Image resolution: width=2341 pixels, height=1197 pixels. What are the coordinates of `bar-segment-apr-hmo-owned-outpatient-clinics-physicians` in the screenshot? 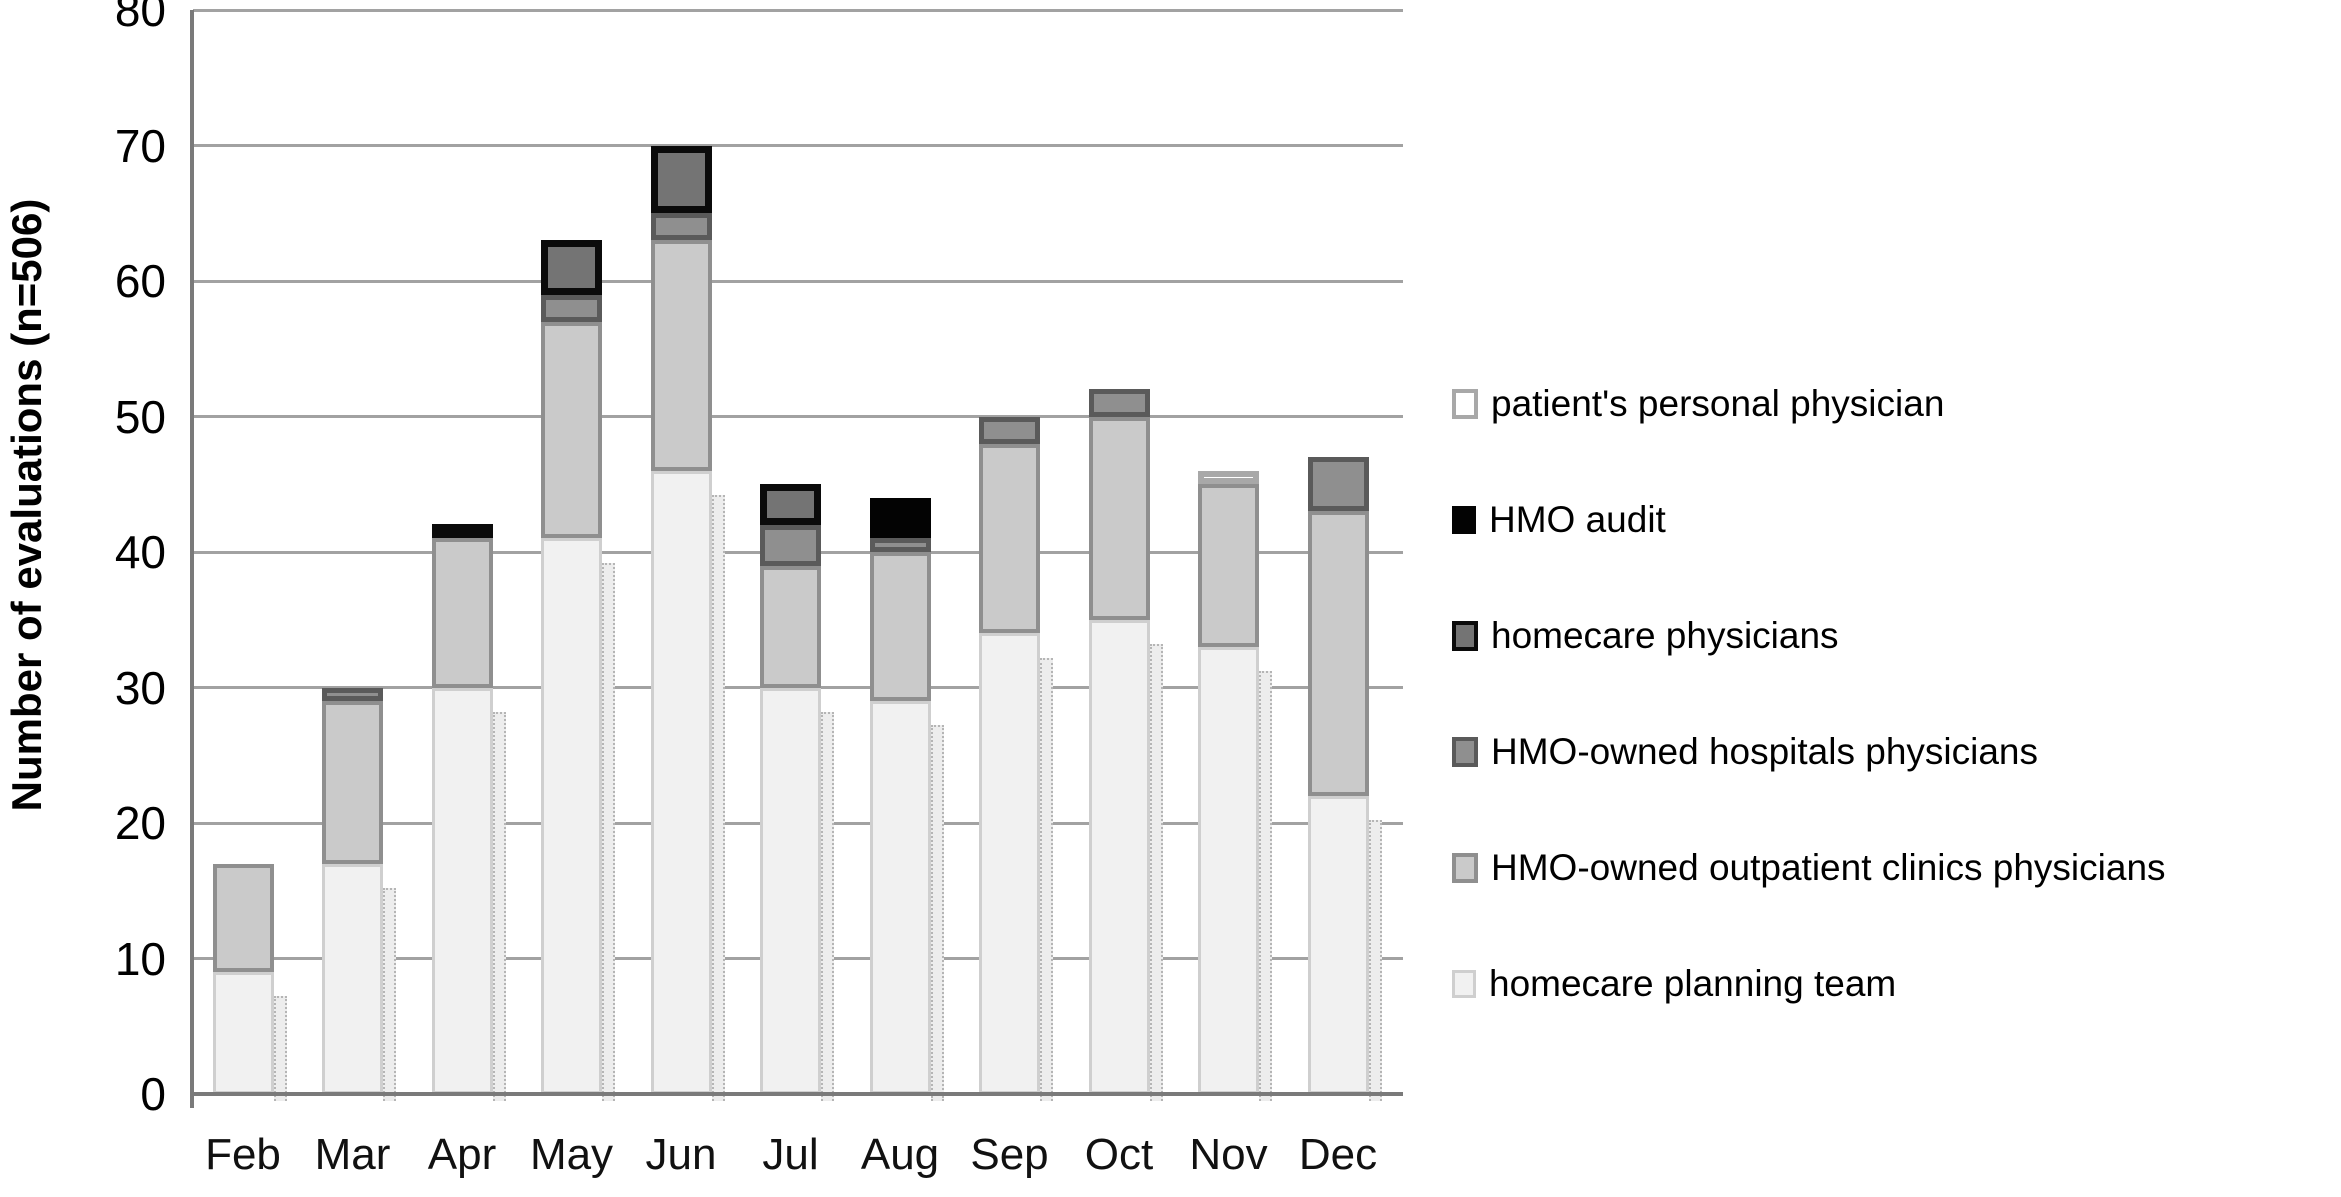 It's located at (462, 613).